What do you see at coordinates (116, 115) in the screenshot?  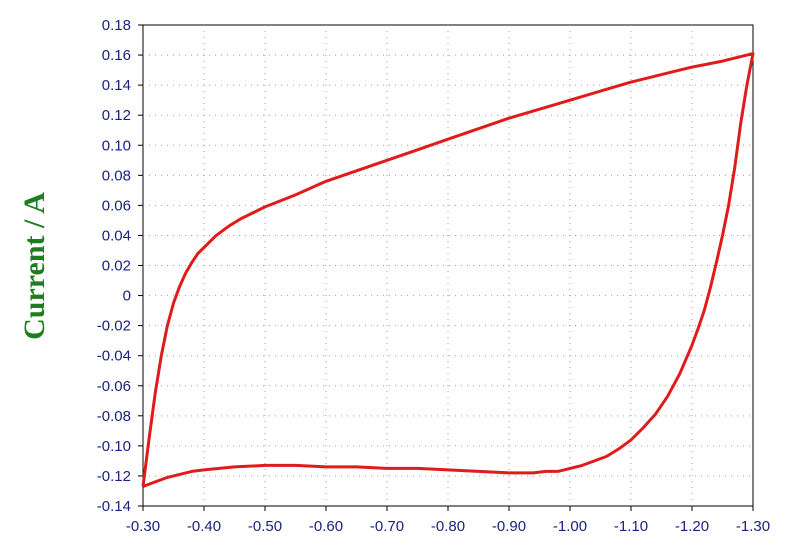 I see `y-tick-label: 0.12` at bounding box center [116, 115].